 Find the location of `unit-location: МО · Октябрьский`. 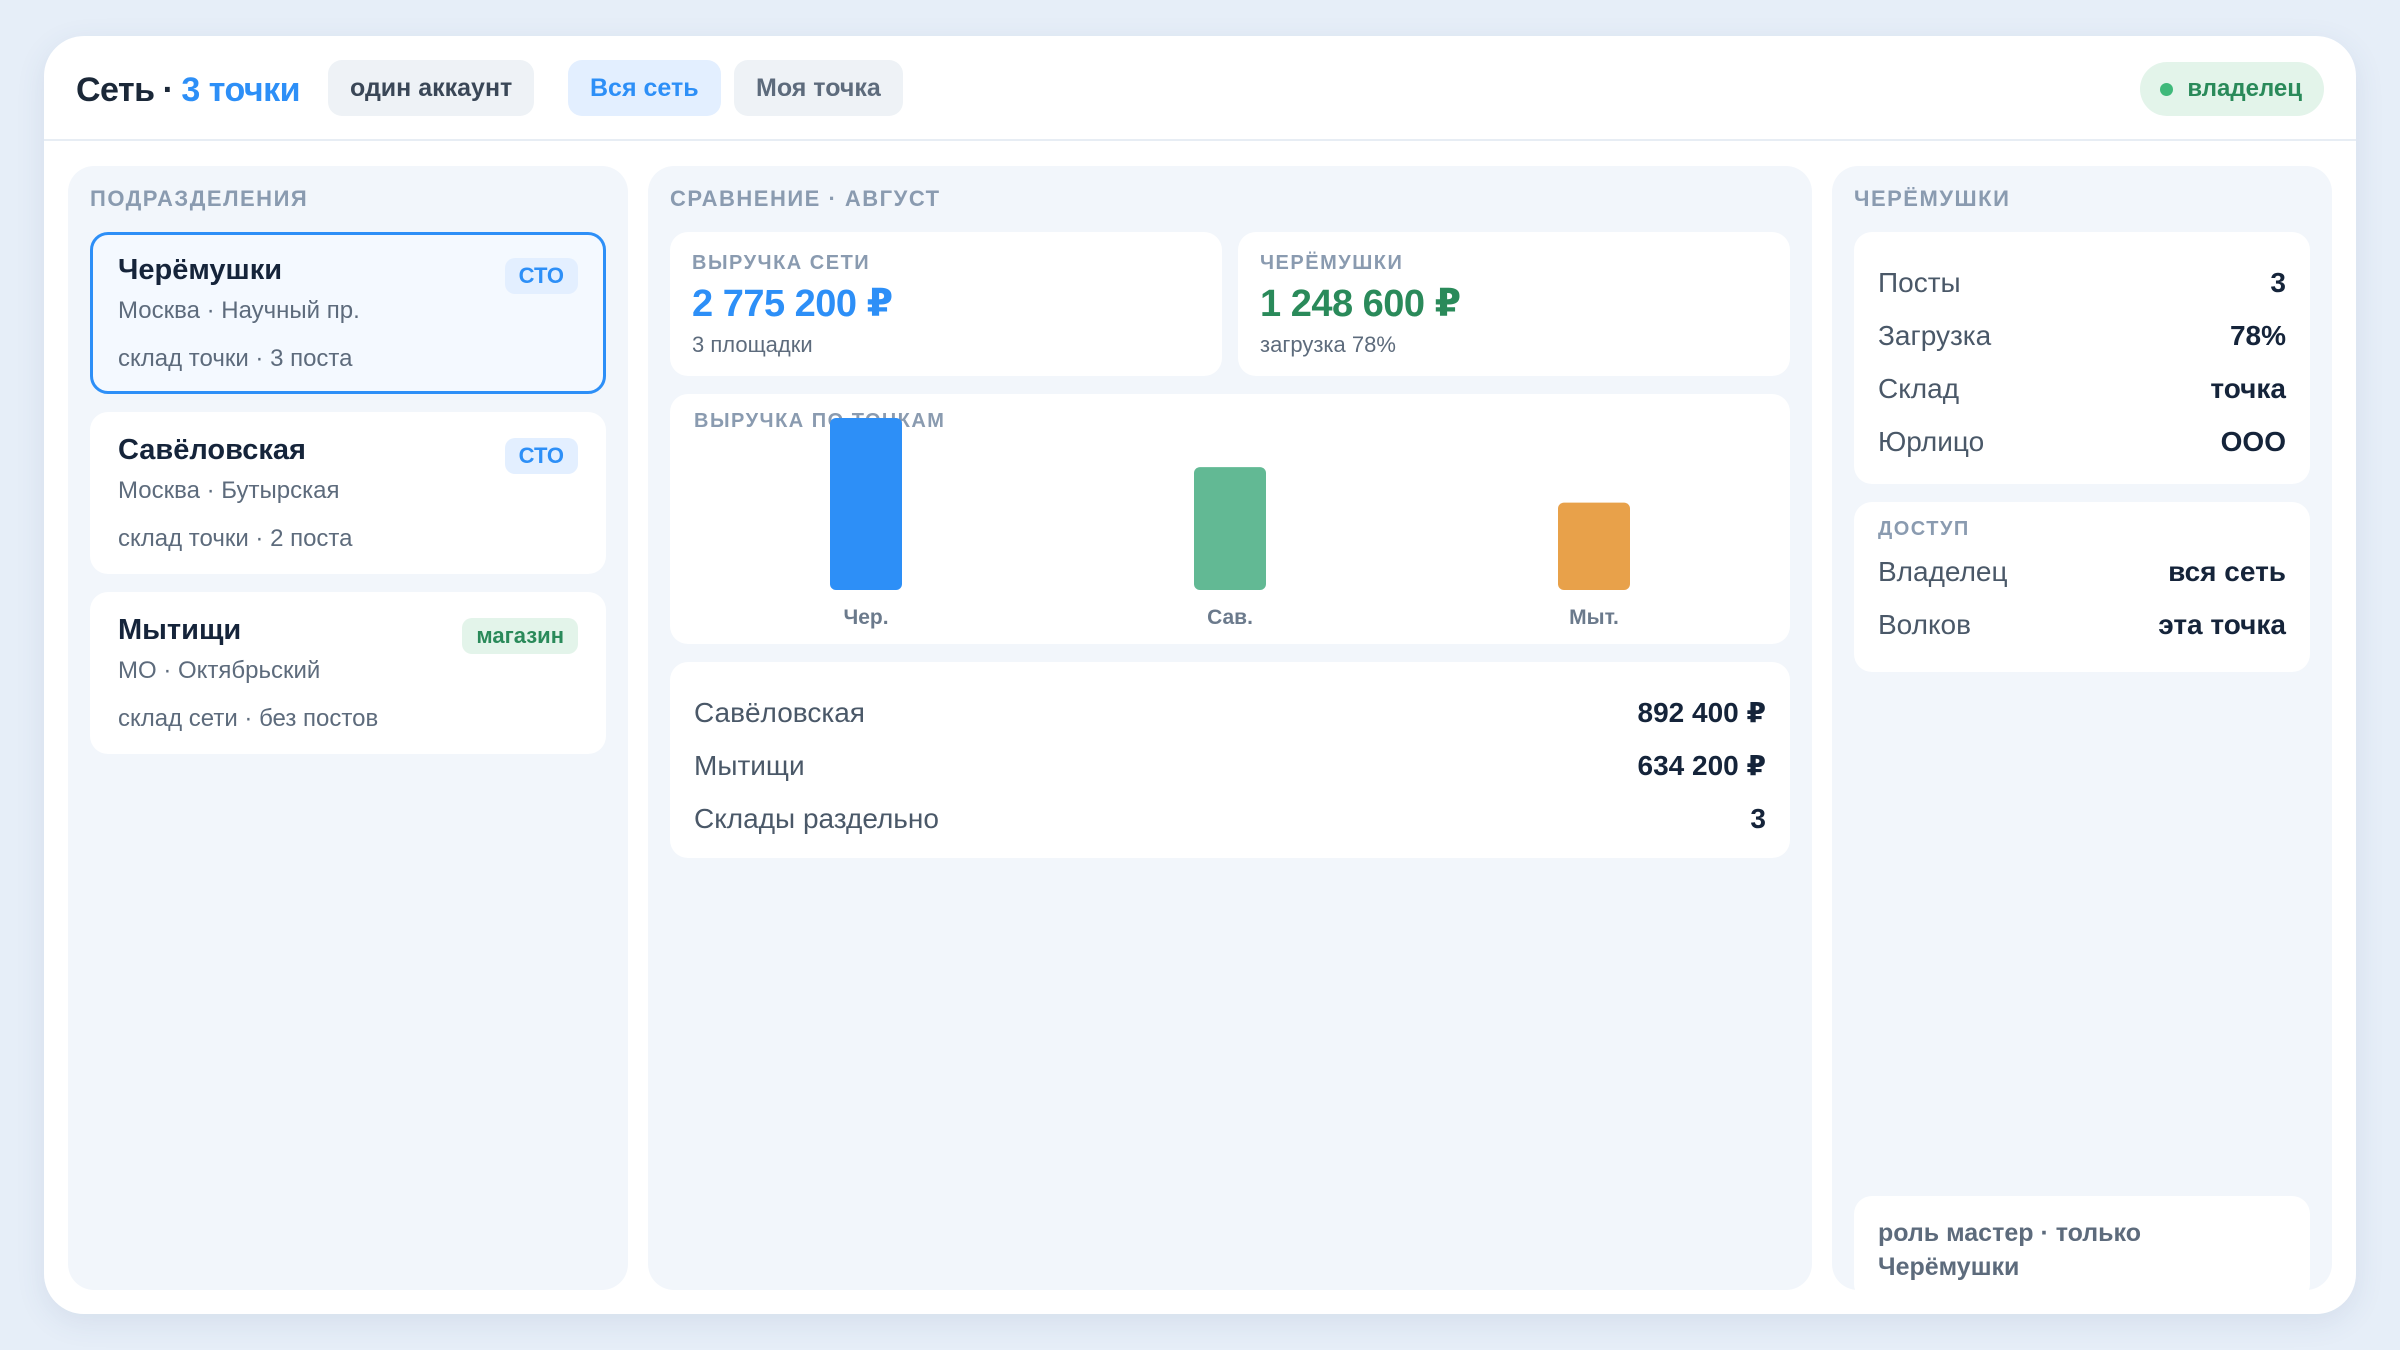

unit-location: МО · Октябрьский is located at coordinates (219, 670).